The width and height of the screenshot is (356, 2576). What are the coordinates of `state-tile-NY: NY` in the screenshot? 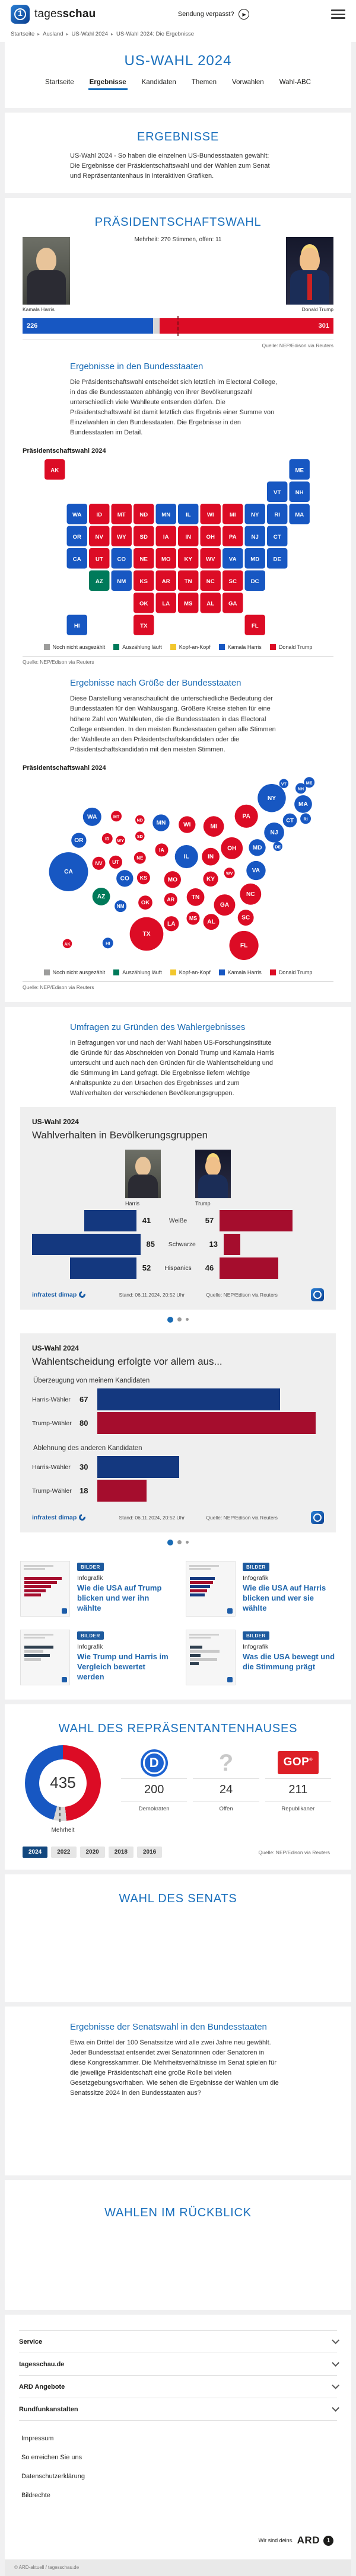 It's located at (254, 514).